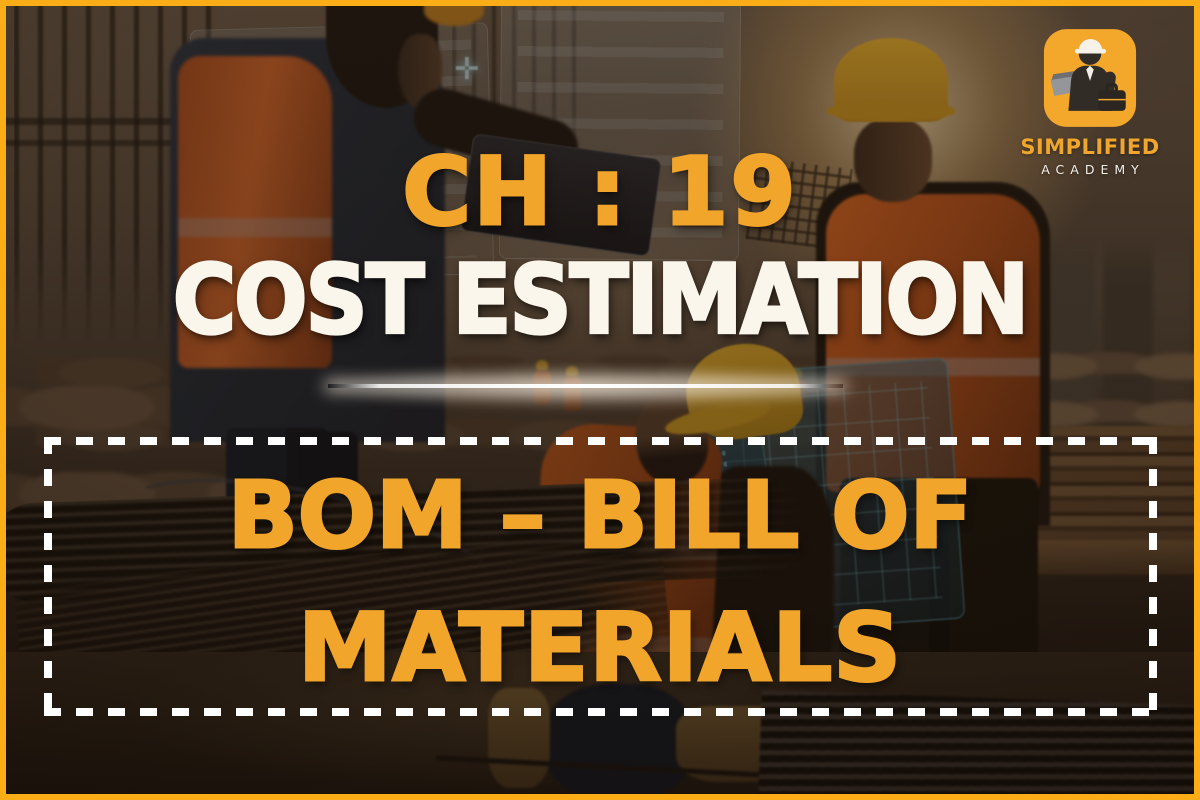 This screenshot has width=1200, height=800. I want to click on chapter-label: CH : 19, so click(599, 193).